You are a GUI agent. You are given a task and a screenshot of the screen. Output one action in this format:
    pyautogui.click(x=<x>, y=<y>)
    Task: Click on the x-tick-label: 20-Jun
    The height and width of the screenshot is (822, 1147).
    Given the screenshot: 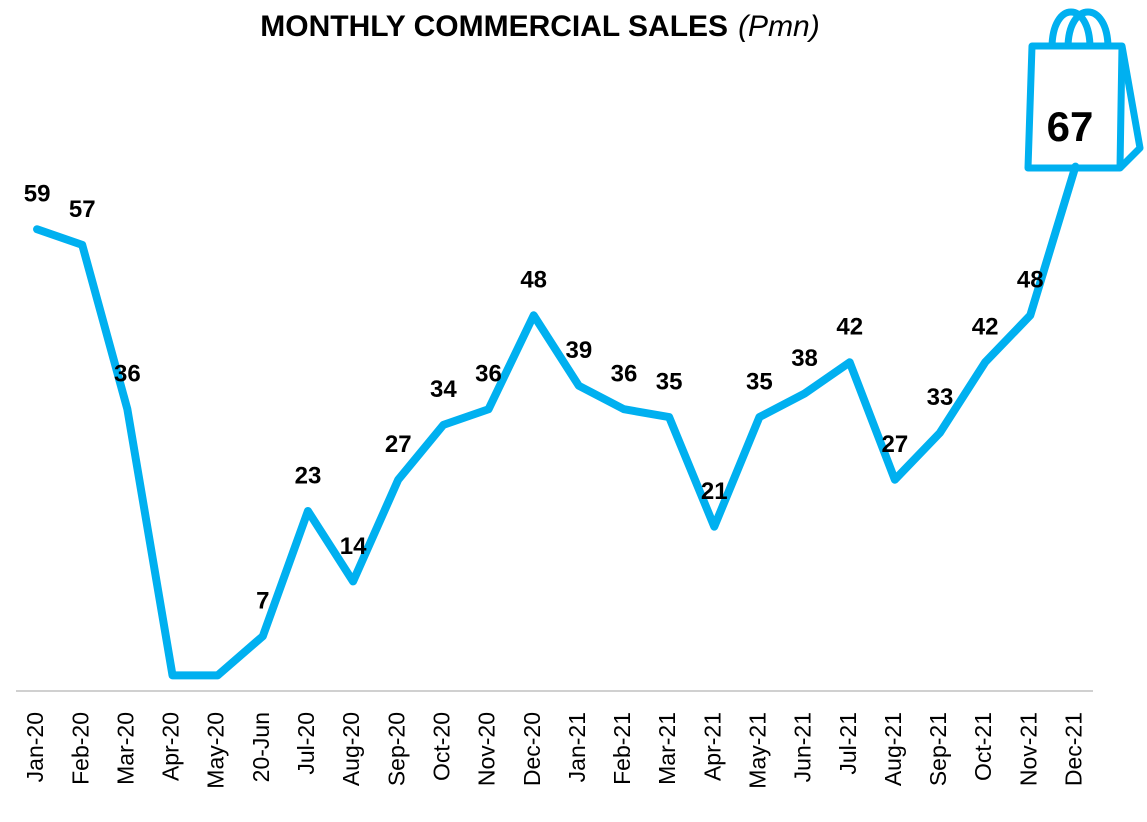 What is the action you would take?
    pyautogui.click(x=261, y=747)
    